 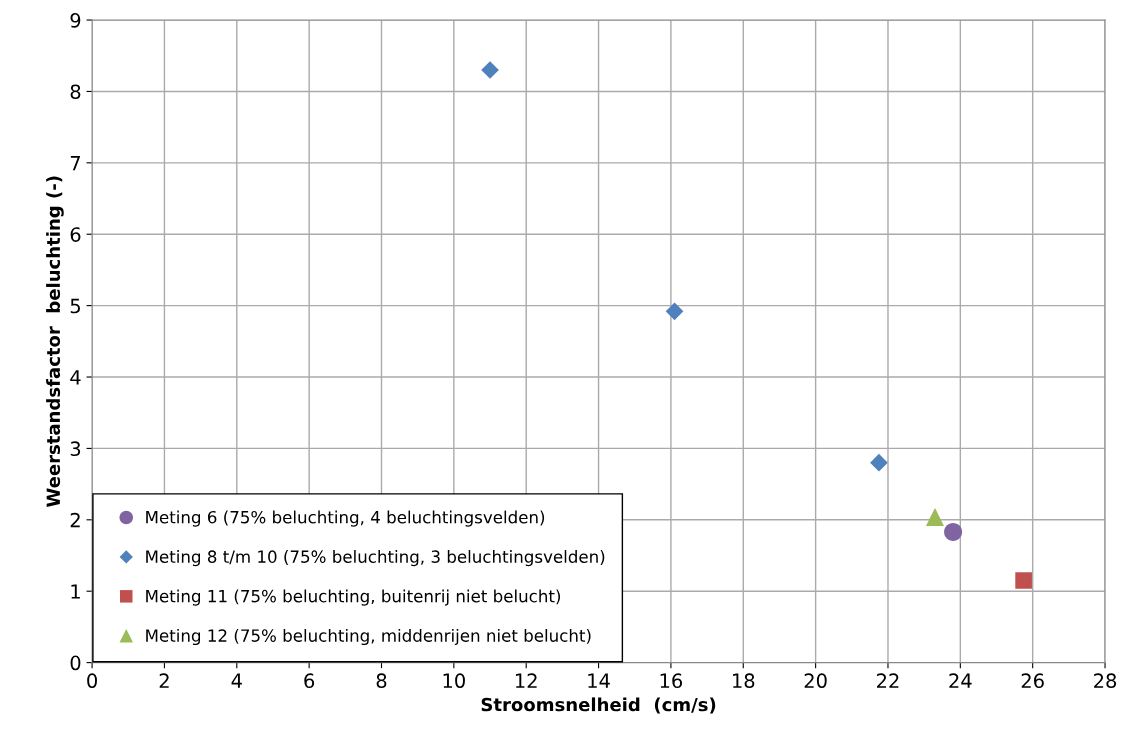 I want to click on x-tick-label: 16, so click(x=671, y=681).